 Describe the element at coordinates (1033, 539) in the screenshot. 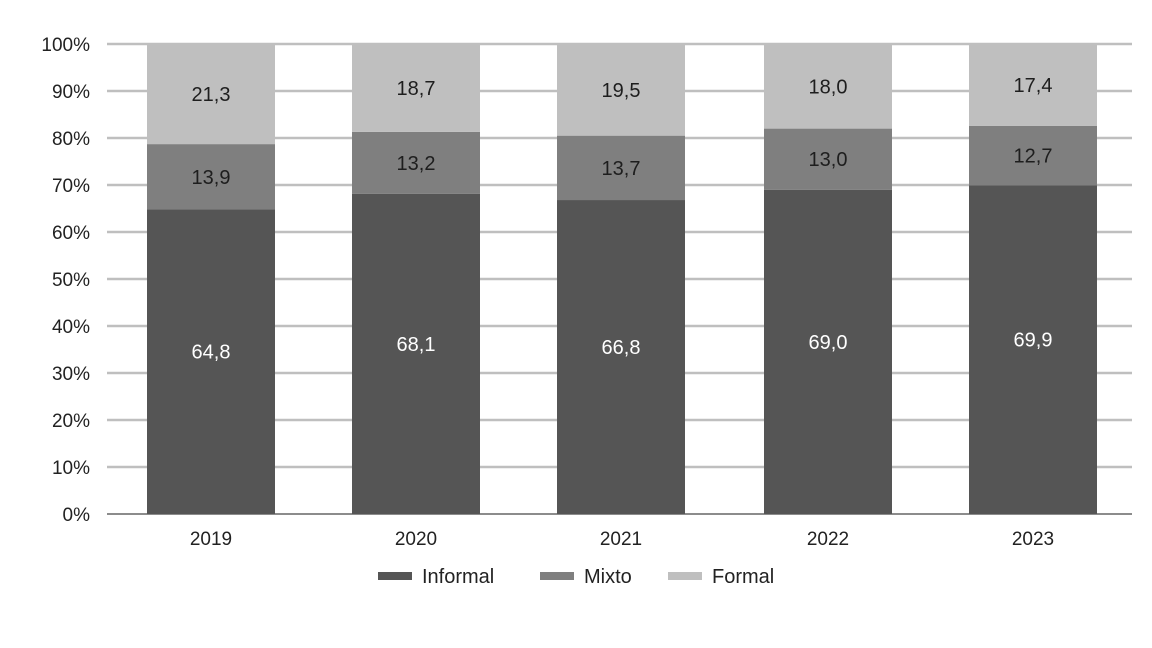

I see `x-tick-label: 2023` at that location.